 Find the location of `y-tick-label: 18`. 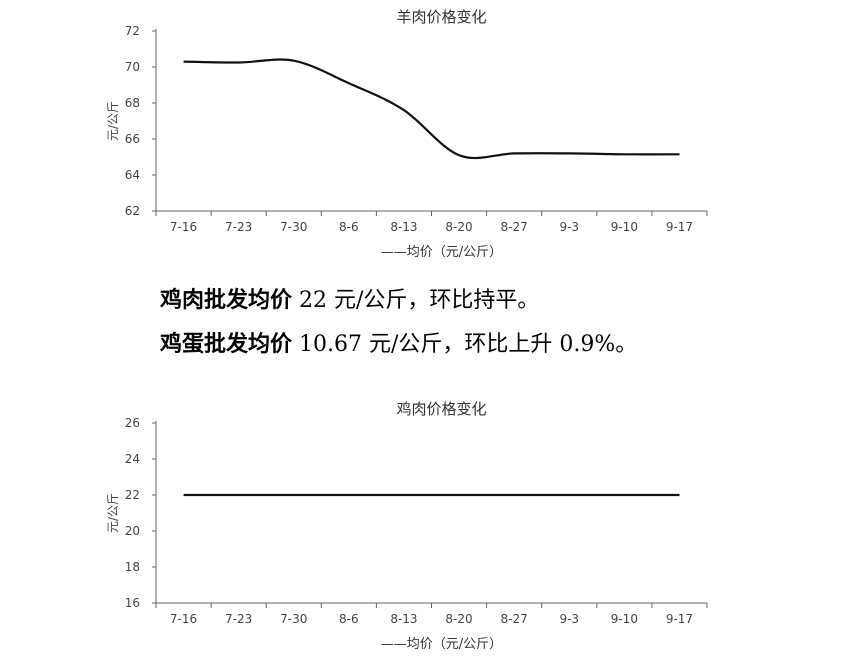

y-tick-label: 18 is located at coordinates (132, 567).